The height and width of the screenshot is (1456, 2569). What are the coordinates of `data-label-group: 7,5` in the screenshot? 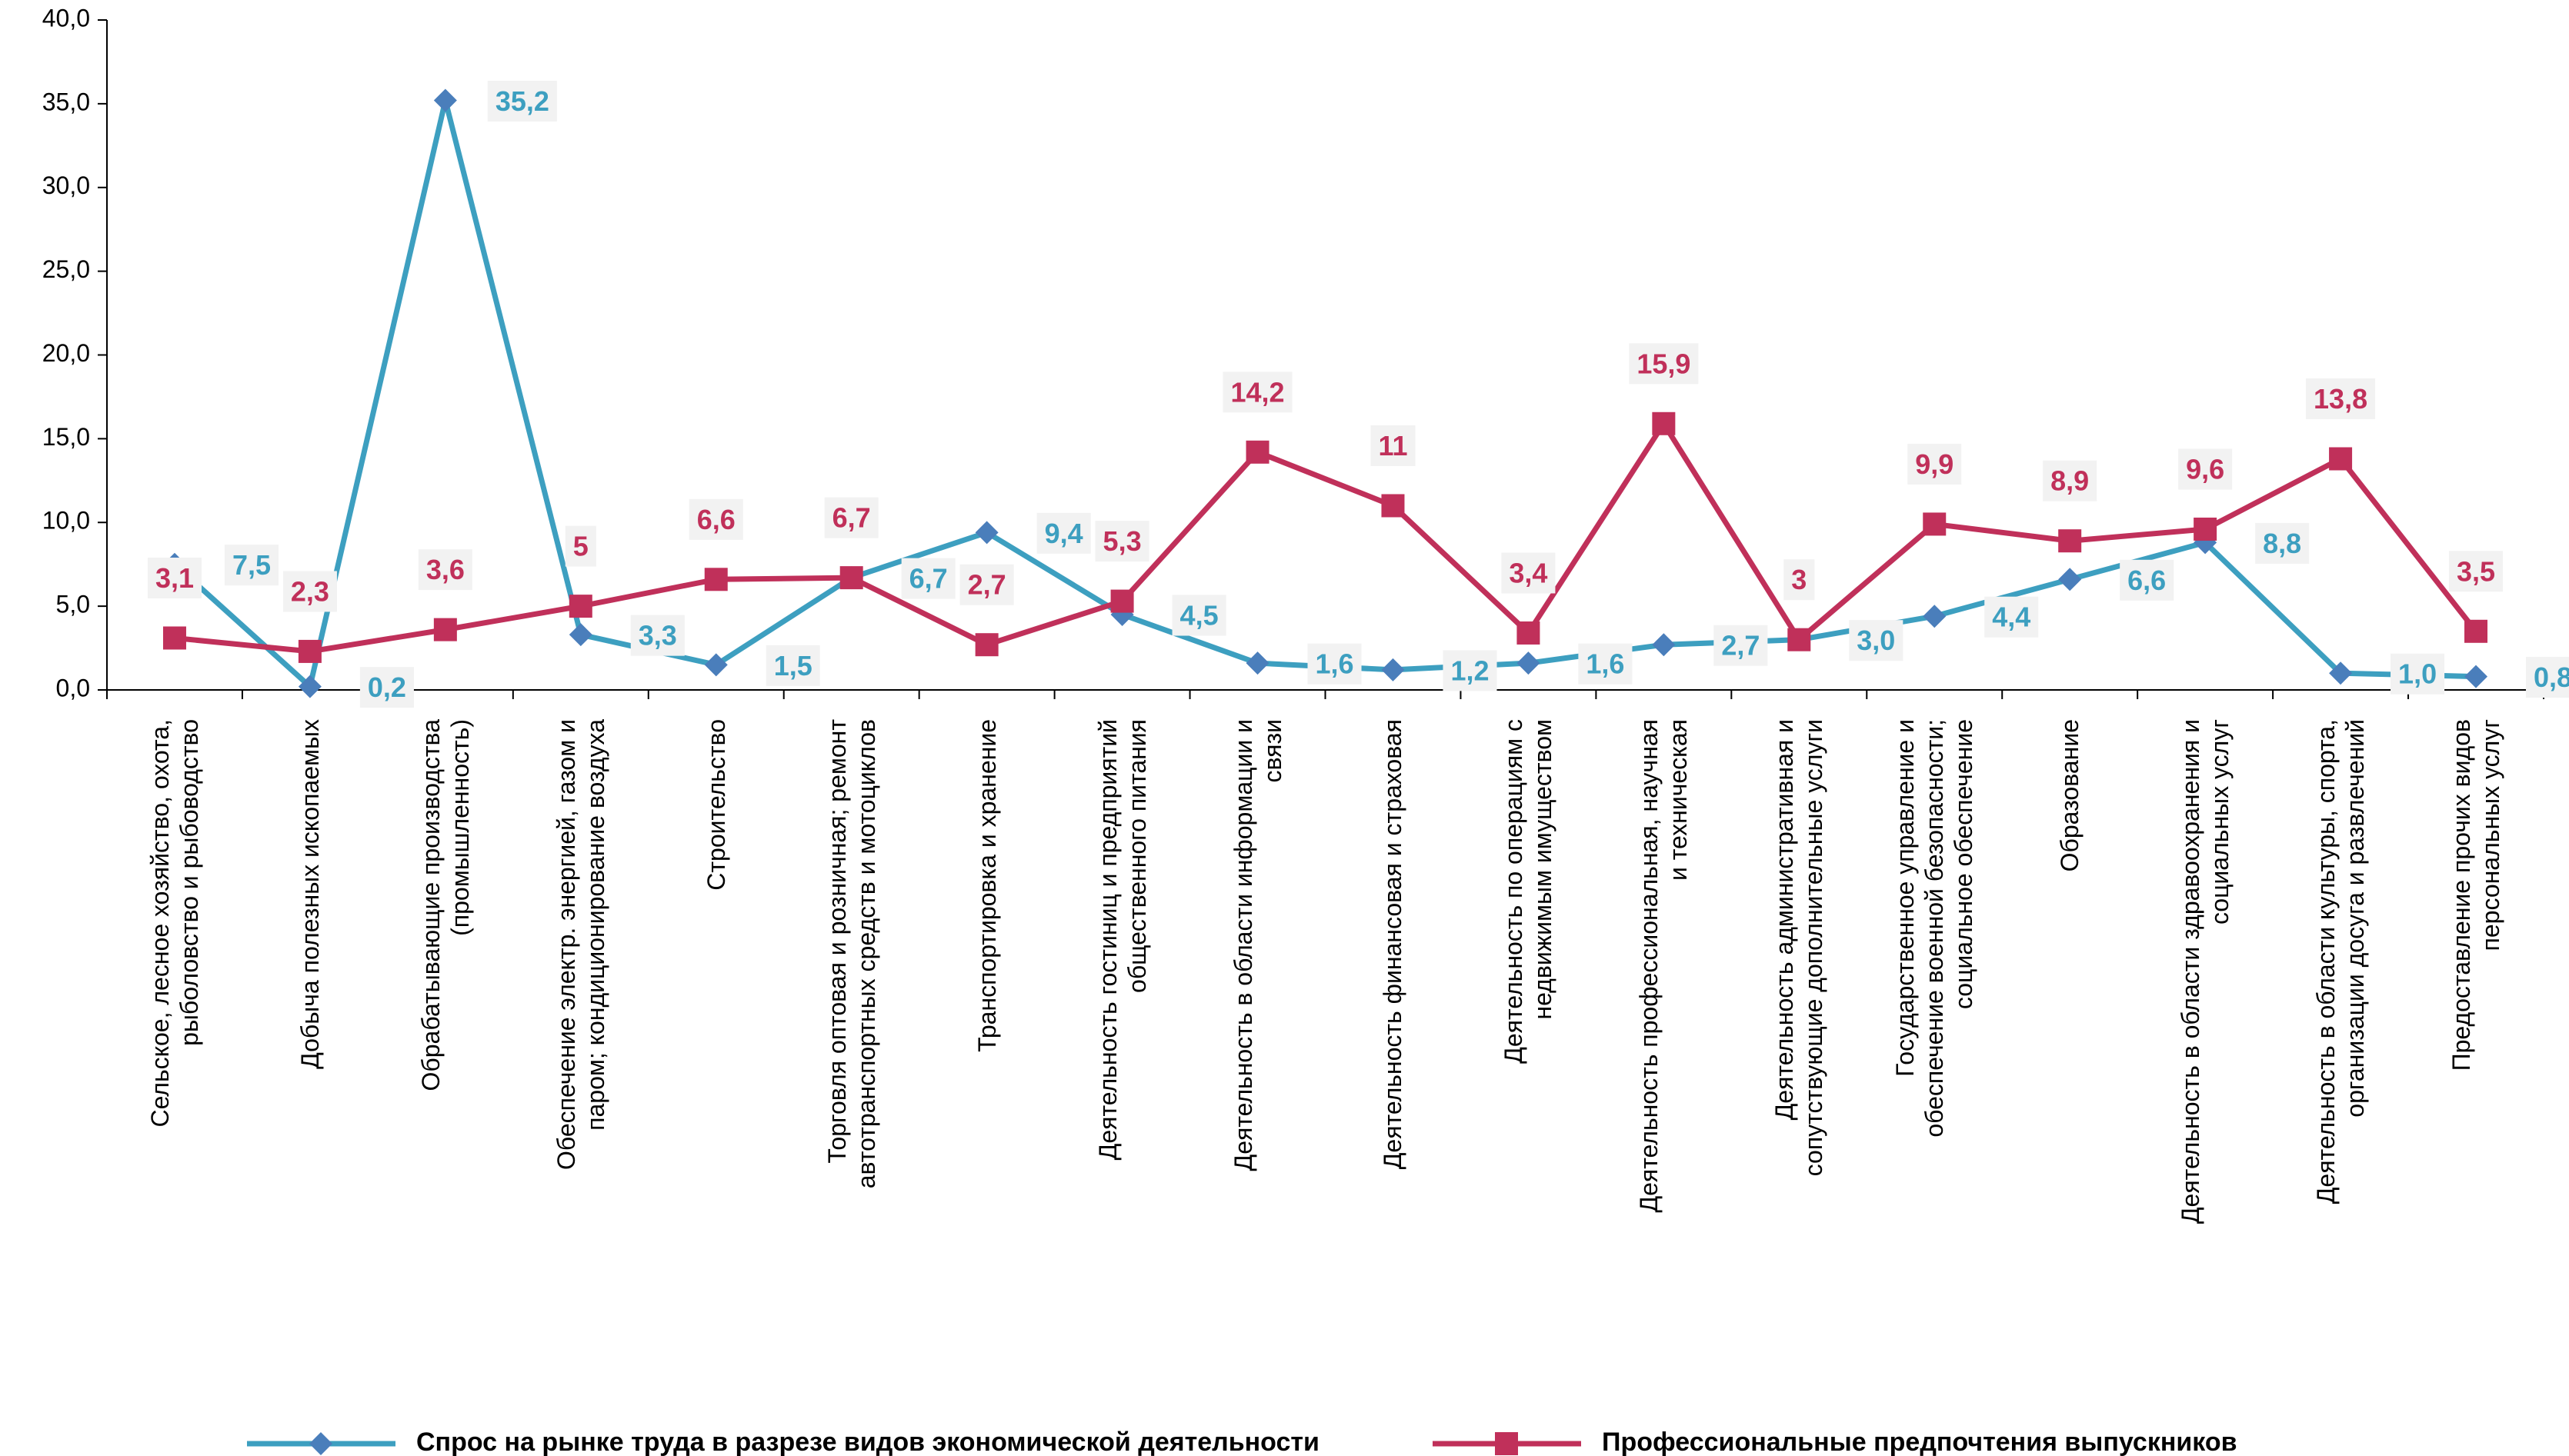 It's located at (251, 565).